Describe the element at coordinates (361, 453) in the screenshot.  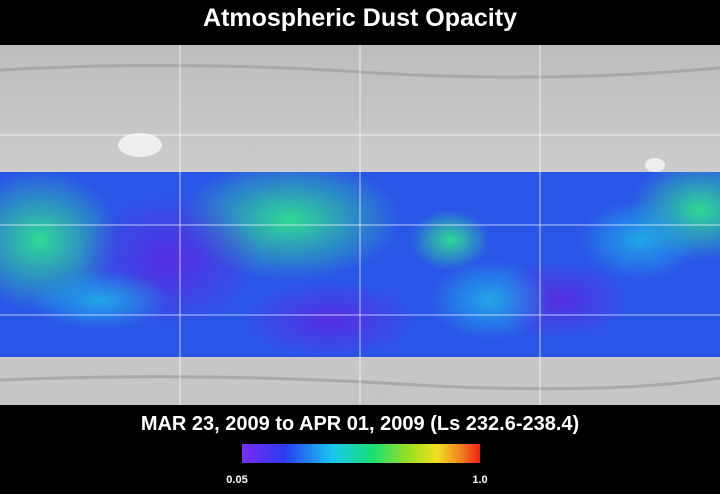
I see `colorbar` at that location.